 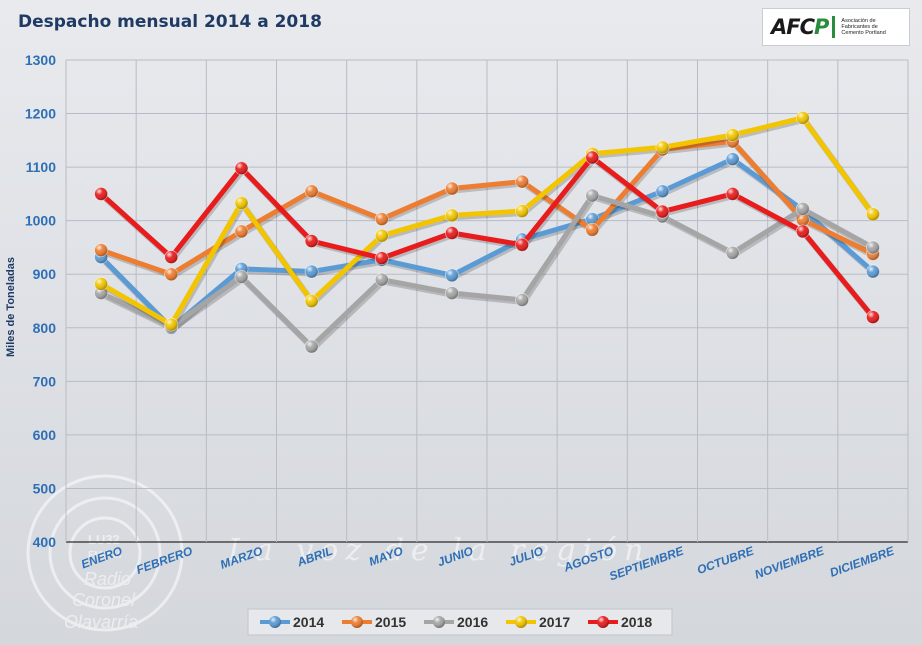 What do you see at coordinates (862, 561) in the screenshot?
I see `x-tick-label: DICIEMBRE` at bounding box center [862, 561].